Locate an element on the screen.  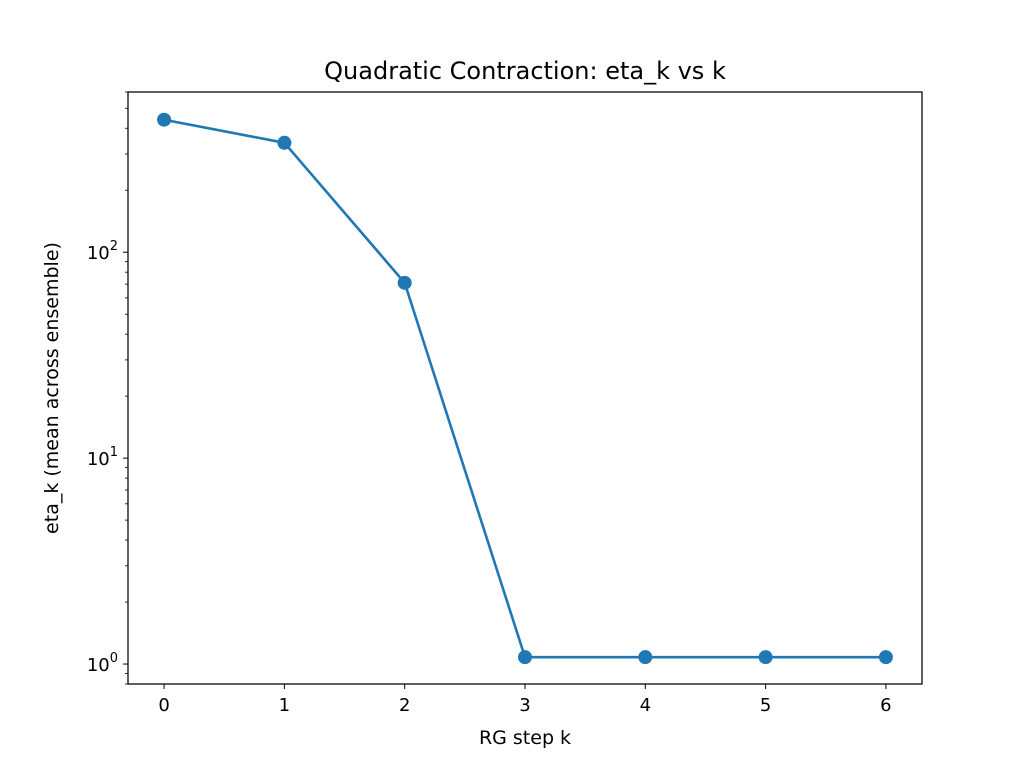
y-tick-label: 10⁰ is located at coordinates (102, 663).